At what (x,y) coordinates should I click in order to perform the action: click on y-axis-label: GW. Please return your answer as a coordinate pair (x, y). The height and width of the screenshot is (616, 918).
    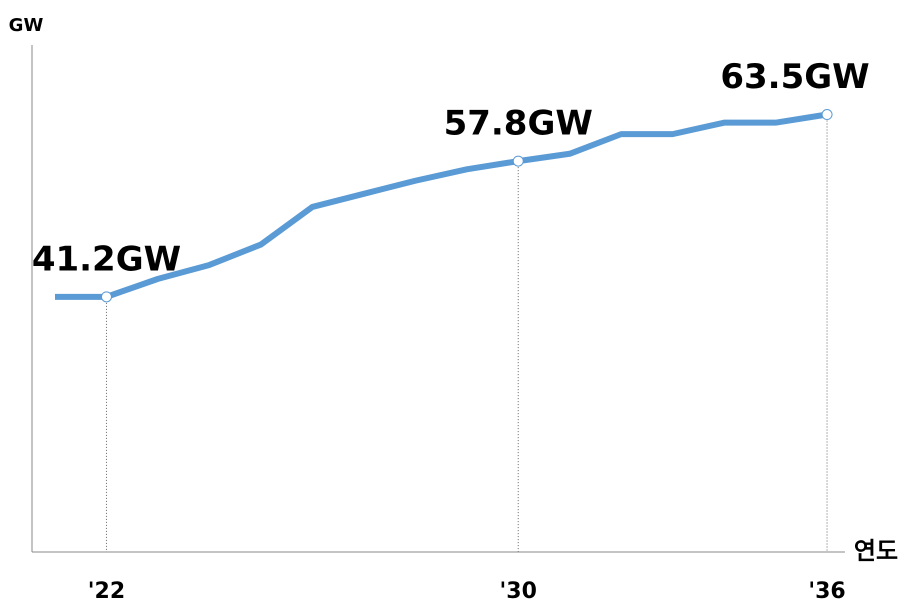
    Looking at the image, I should click on (26, 25).